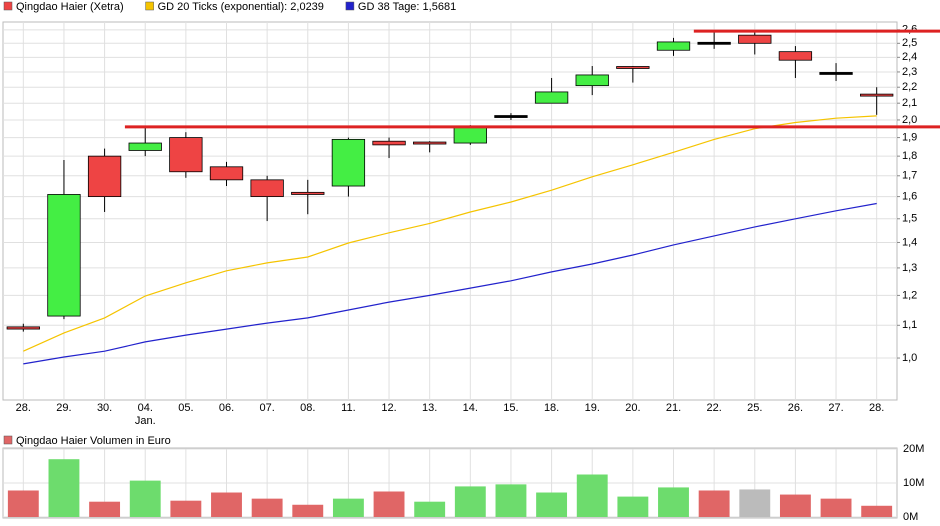 The image size is (940, 526). I want to click on y-tick-label: 10M, so click(913, 483).